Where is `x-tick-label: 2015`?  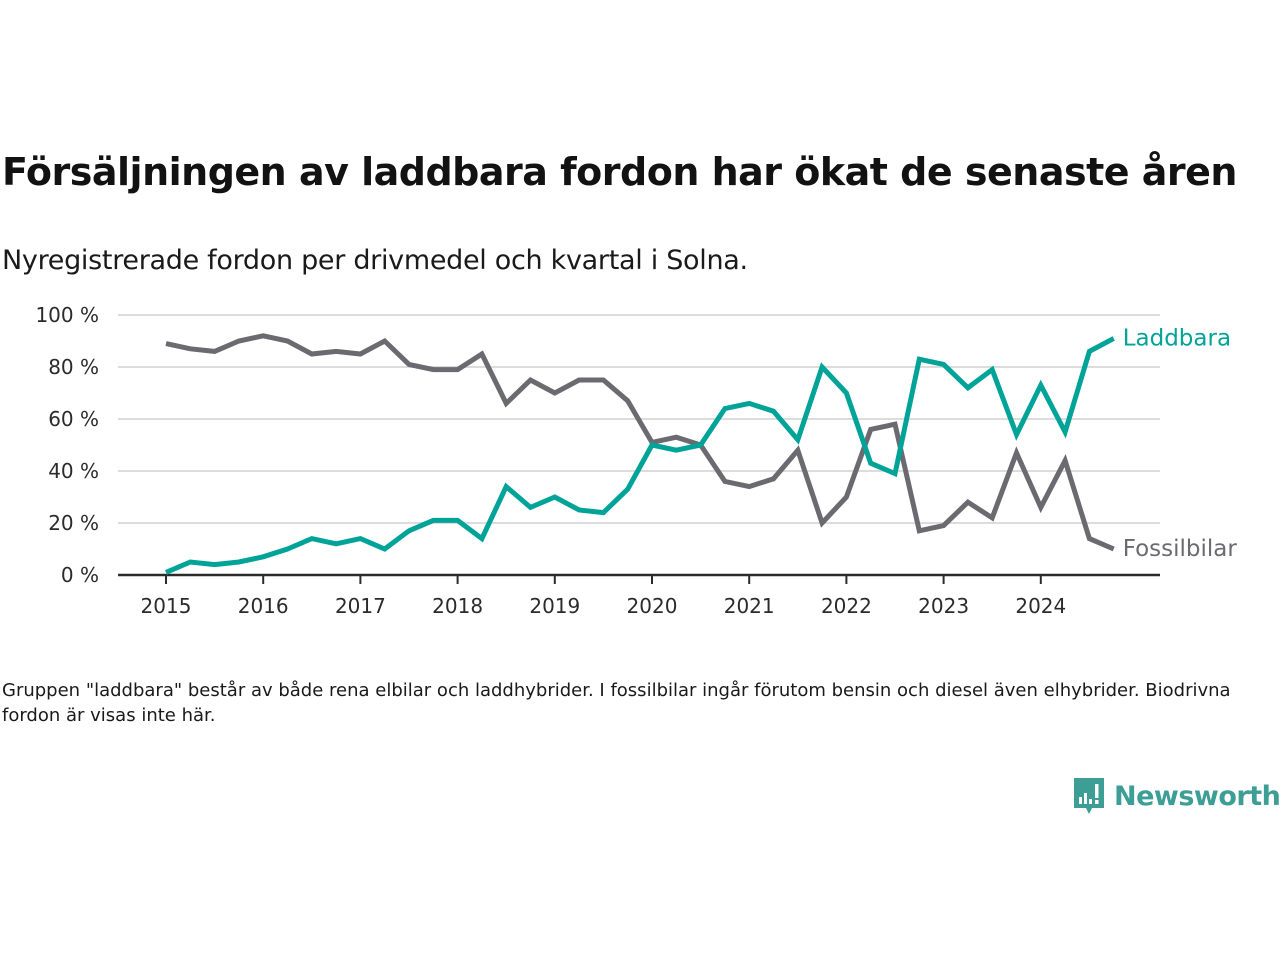
x-tick-label: 2015 is located at coordinates (166, 606).